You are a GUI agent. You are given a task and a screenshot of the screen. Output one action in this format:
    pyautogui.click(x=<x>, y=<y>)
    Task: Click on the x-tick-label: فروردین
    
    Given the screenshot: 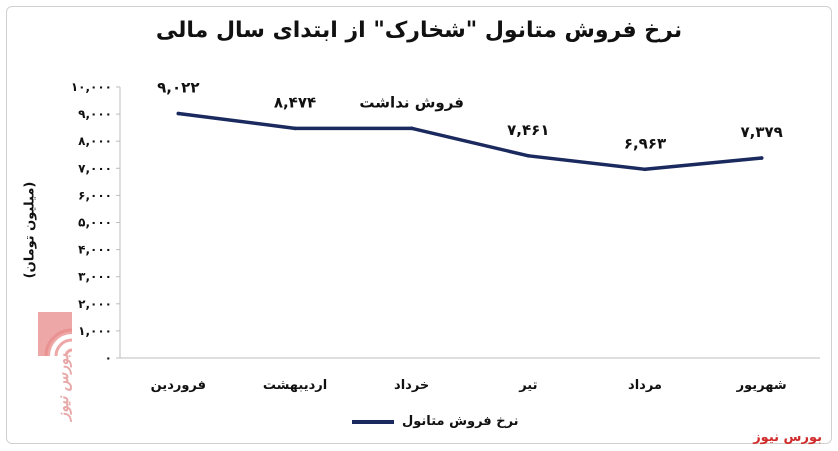 What is the action you would take?
    pyautogui.click(x=178, y=385)
    